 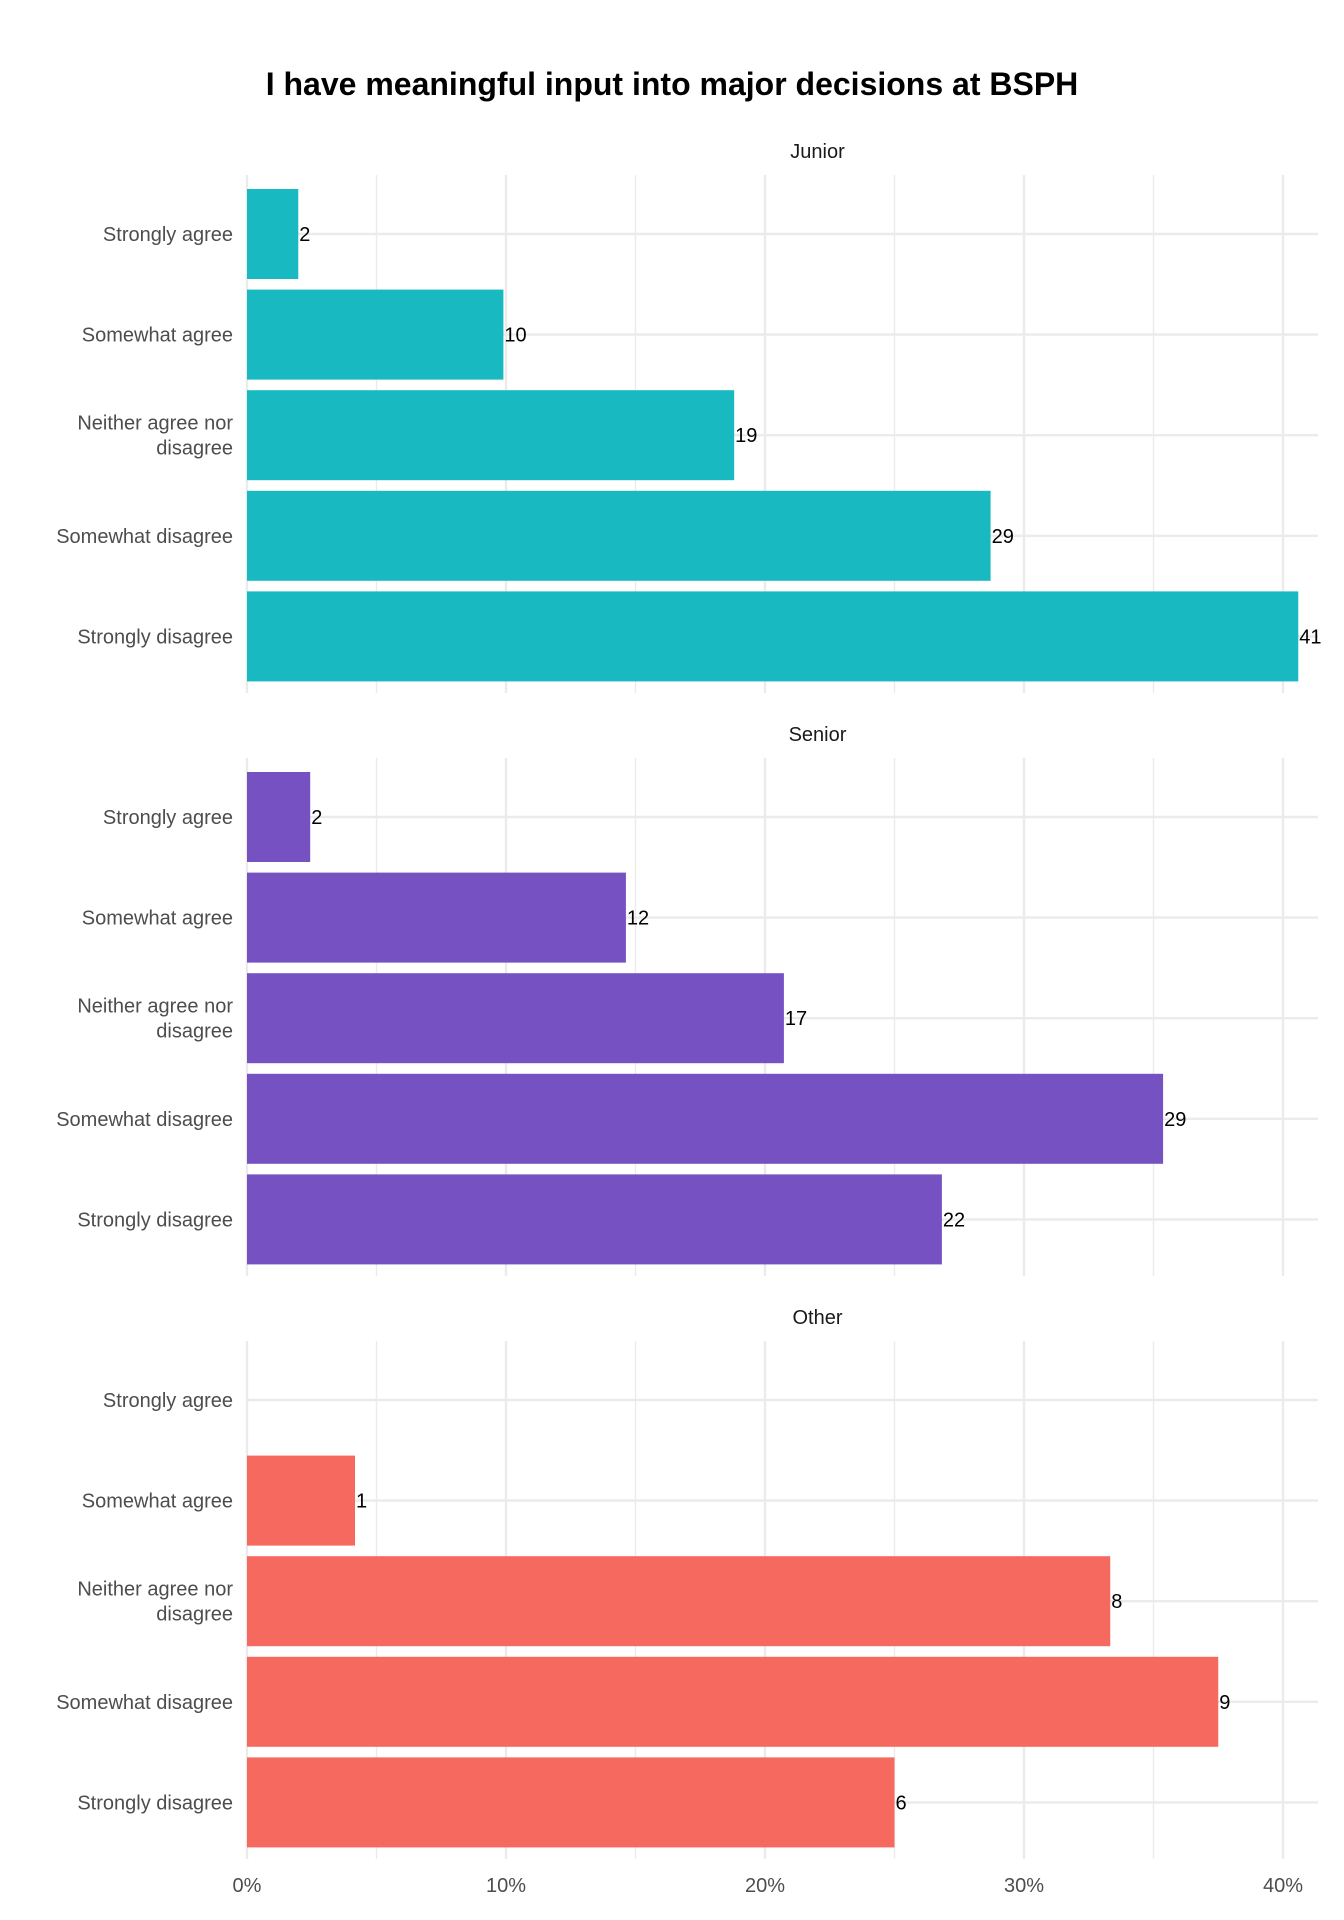 I want to click on x-axis: 0% 10% 20% 30% 40%, so click(x=768, y=1886).